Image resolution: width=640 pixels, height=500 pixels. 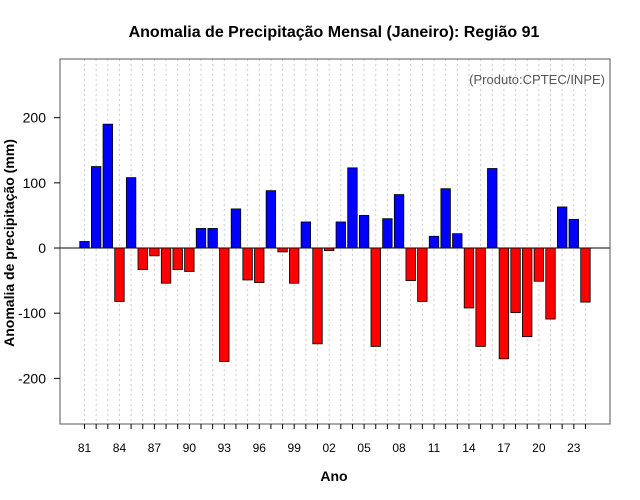 I want to click on x-tick-label-08: 08, so click(x=399, y=448).